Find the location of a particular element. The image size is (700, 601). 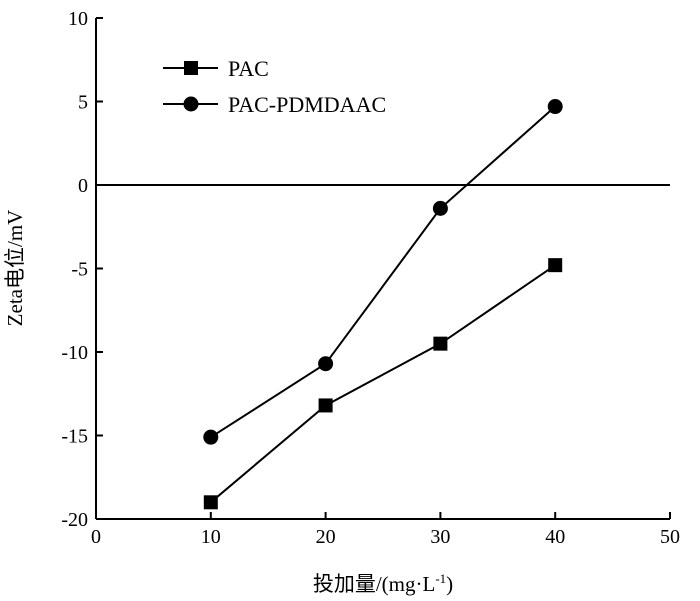

legend-pacpdmdaac-label: PAC-PDMDAAC is located at coordinates (307, 104).